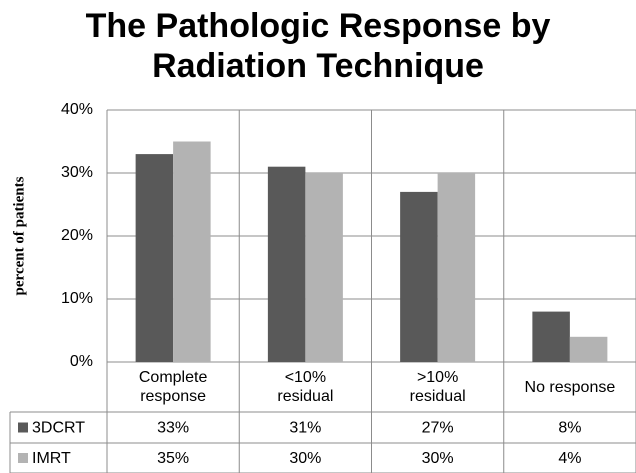 The height and width of the screenshot is (473, 636). Describe the element at coordinates (438, 428) in the screenshot. I see `table-value: 27%` at that location.